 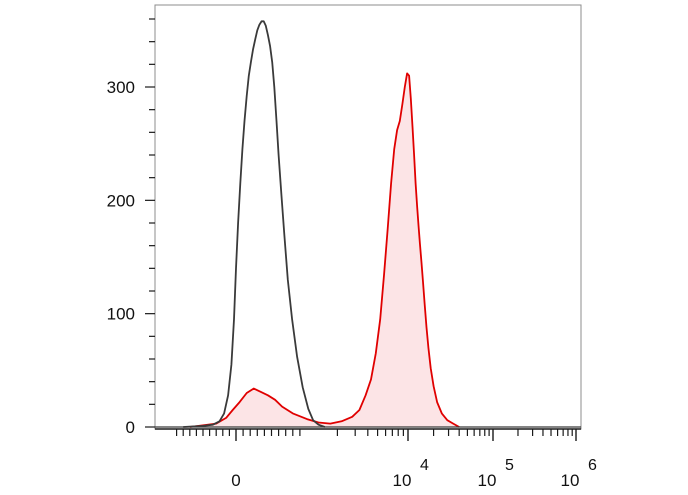 What do you see at coordinates (386, 459) in the screenshot?
I see `x-axis: 0 10 4 10 5 10 6` at bounding box center [386, 459].